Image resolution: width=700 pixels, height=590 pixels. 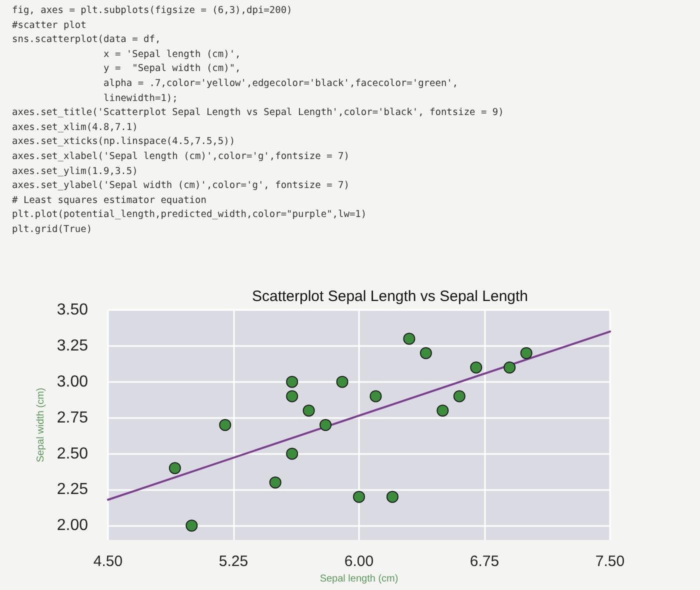 I want to click on chart-title: Scatterplot Sepal Length vs Sepal Length, so click(x=390, y=296).